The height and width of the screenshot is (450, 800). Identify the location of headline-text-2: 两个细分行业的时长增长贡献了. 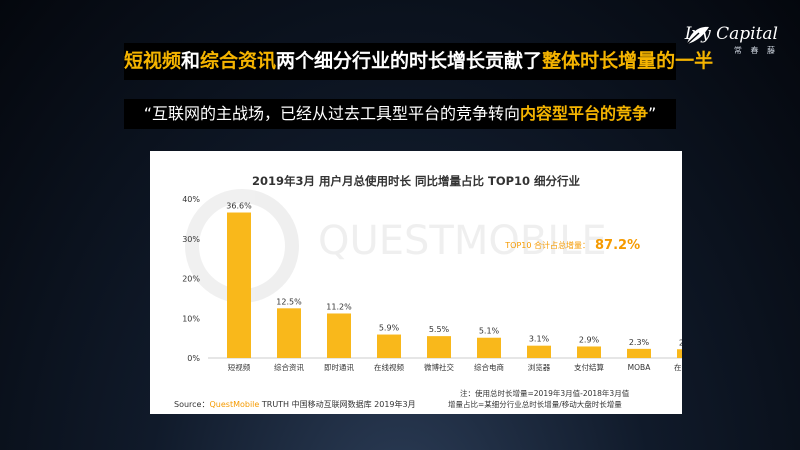
(409, 61).